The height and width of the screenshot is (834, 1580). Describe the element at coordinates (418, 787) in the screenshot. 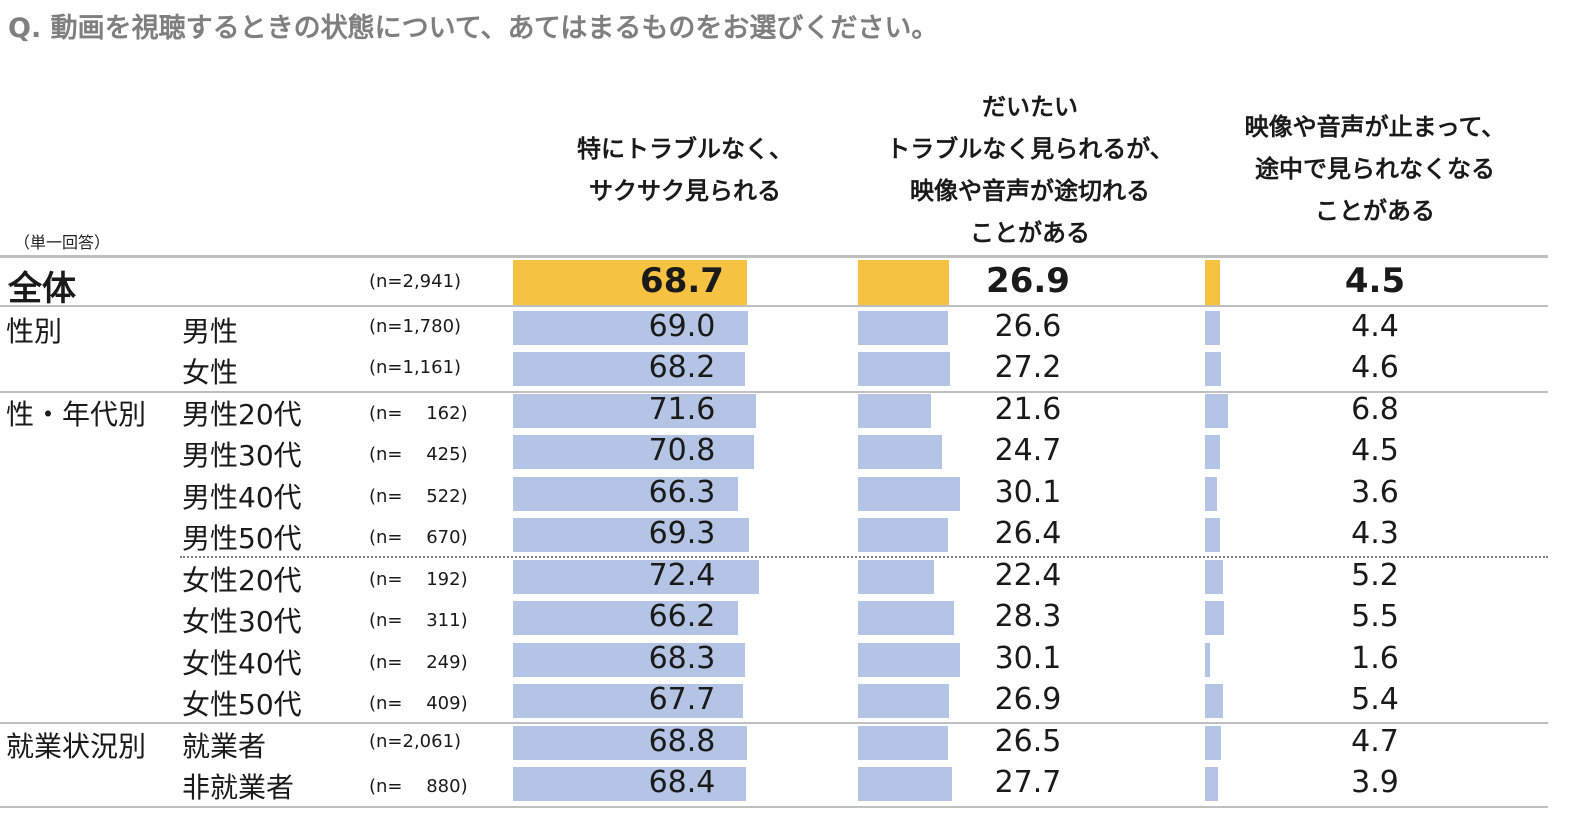

I see `sample-size: (n= 880)` at that location.